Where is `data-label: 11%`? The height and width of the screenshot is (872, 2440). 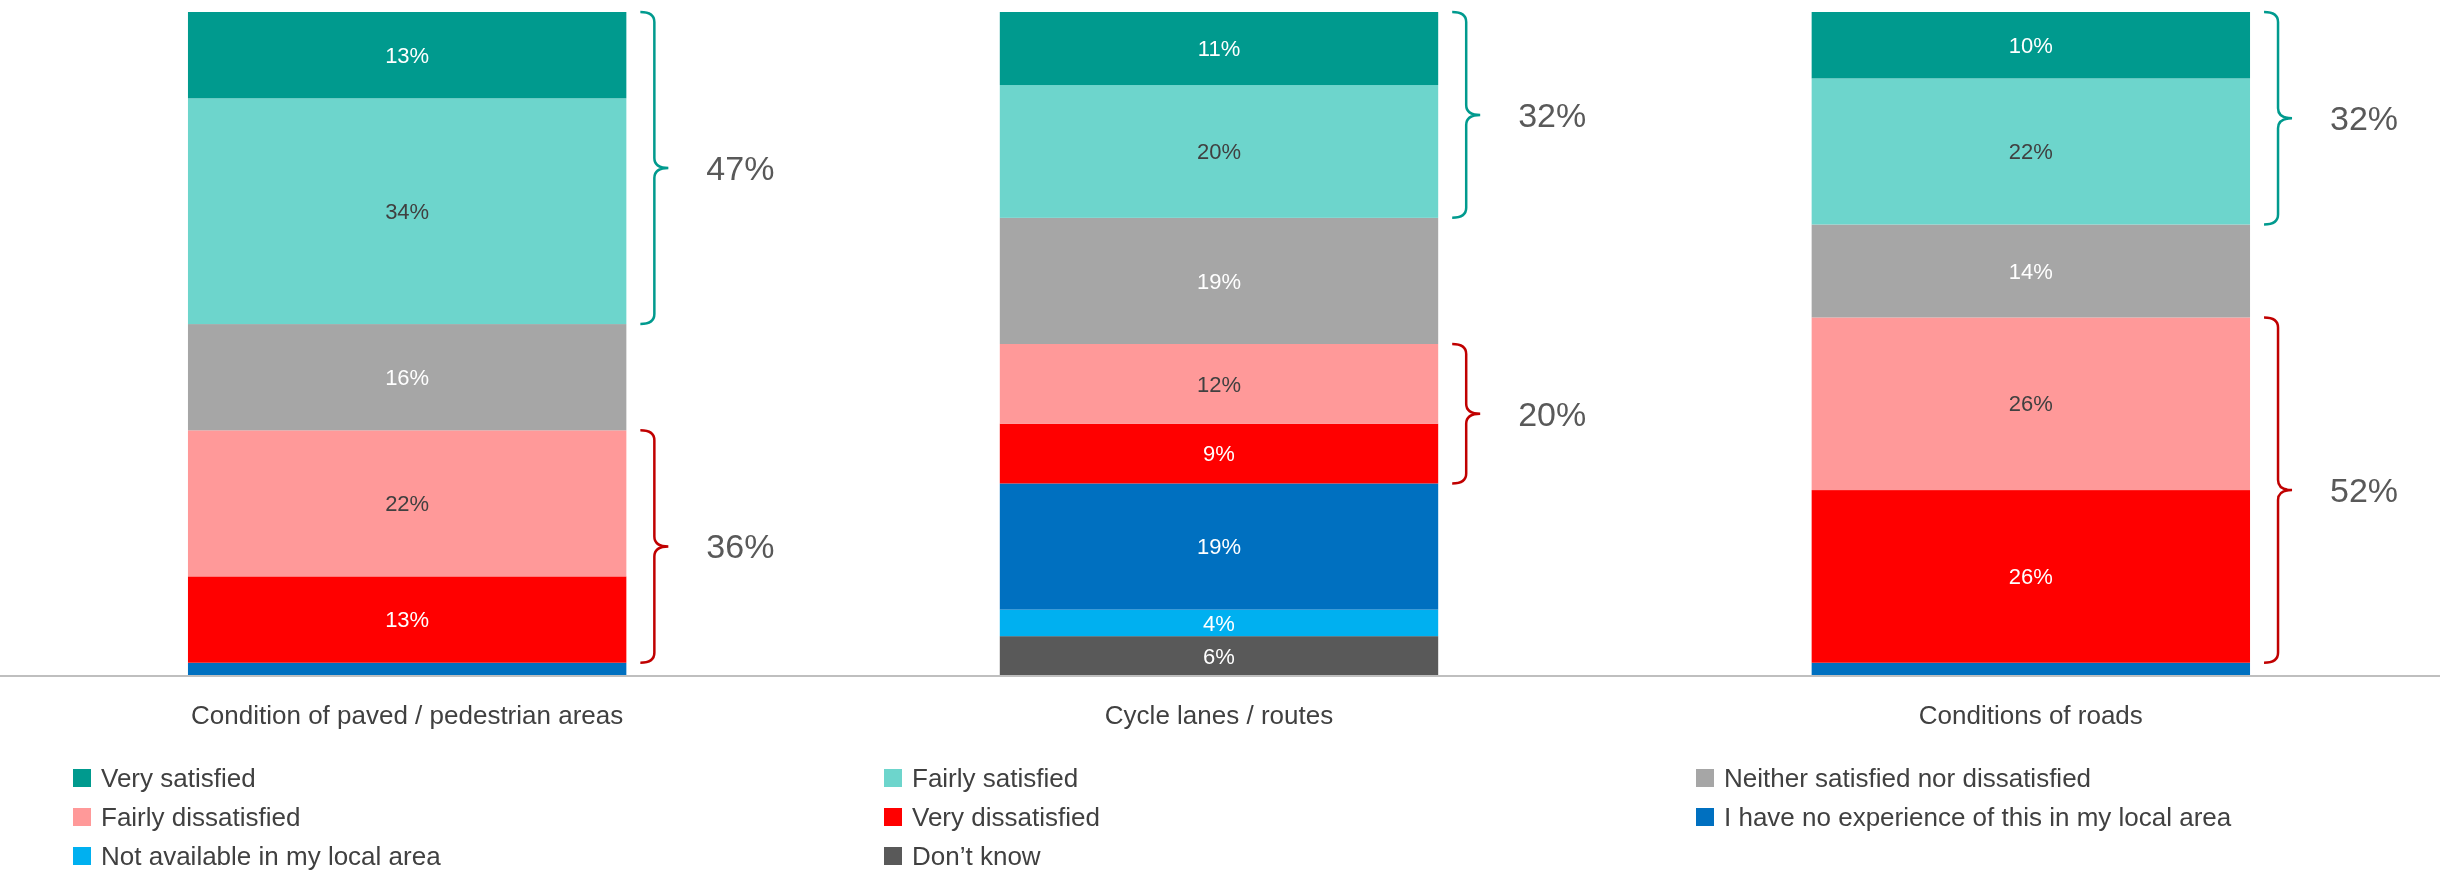
data-label: 11% is located at coordinates (1219, 49).